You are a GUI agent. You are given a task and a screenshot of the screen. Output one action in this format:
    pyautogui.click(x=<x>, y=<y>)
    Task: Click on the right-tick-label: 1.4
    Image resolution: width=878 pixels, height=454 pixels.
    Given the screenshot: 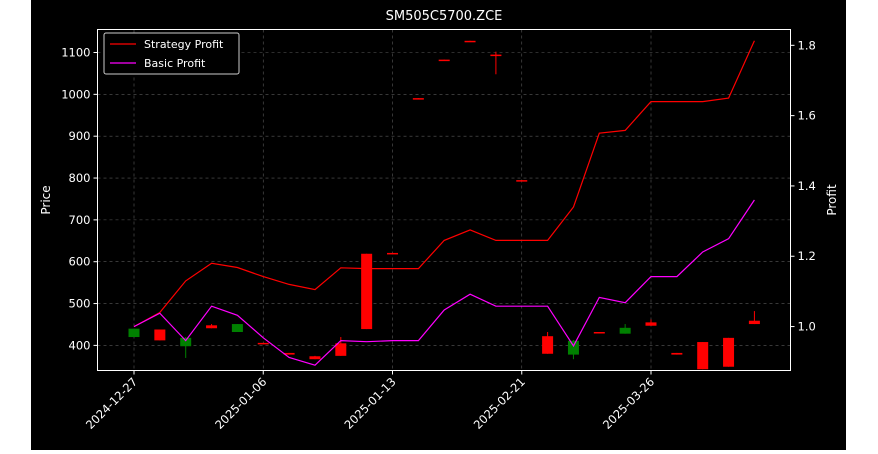 What is the action you would take?
    pyautogui.click(x=807, y=186)
    